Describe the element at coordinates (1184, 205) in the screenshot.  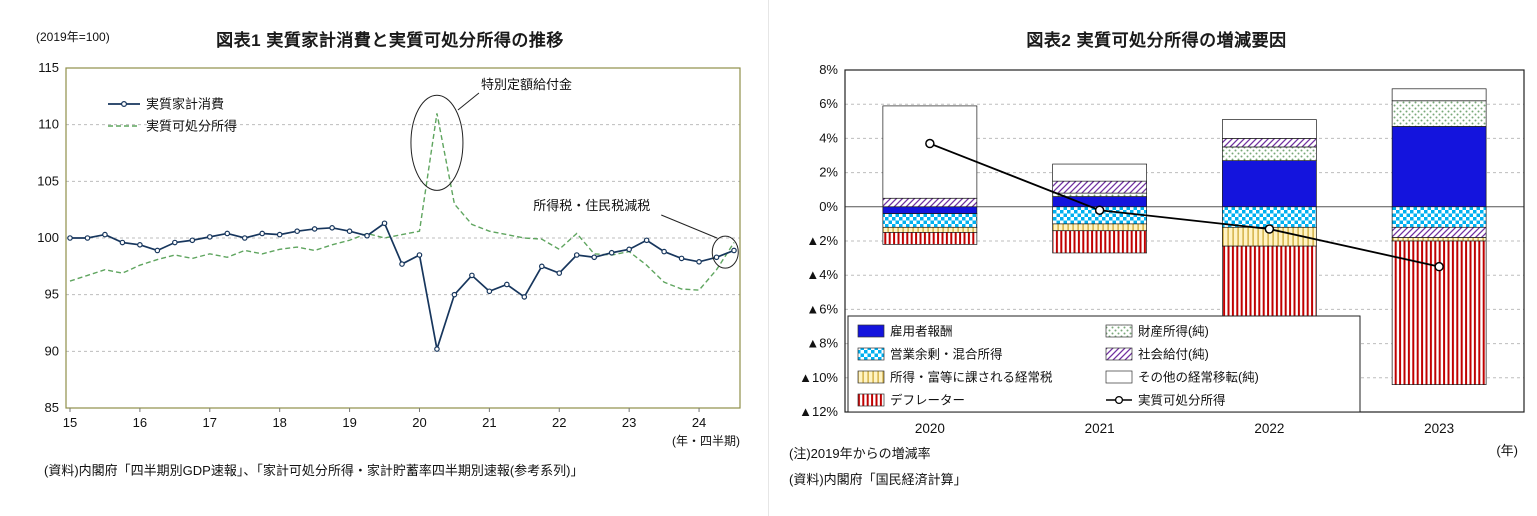
I see `figure2-line-series` at that location.